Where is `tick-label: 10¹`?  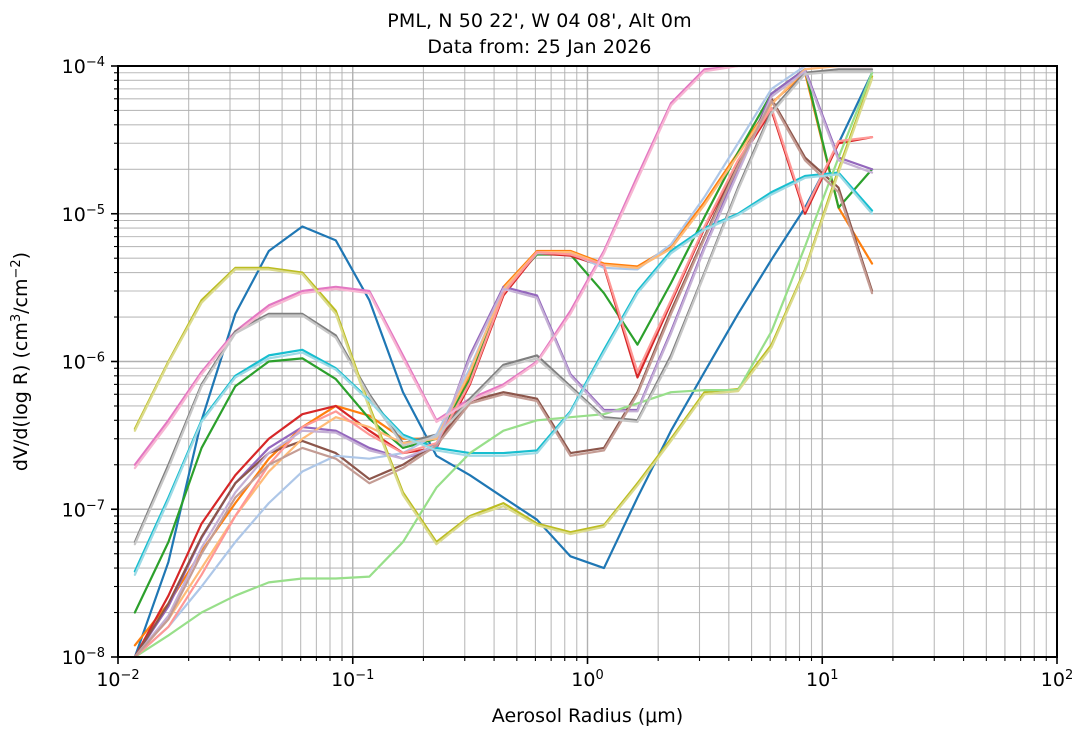
tick-label: 10¹ is located at coordinates (822, 679).